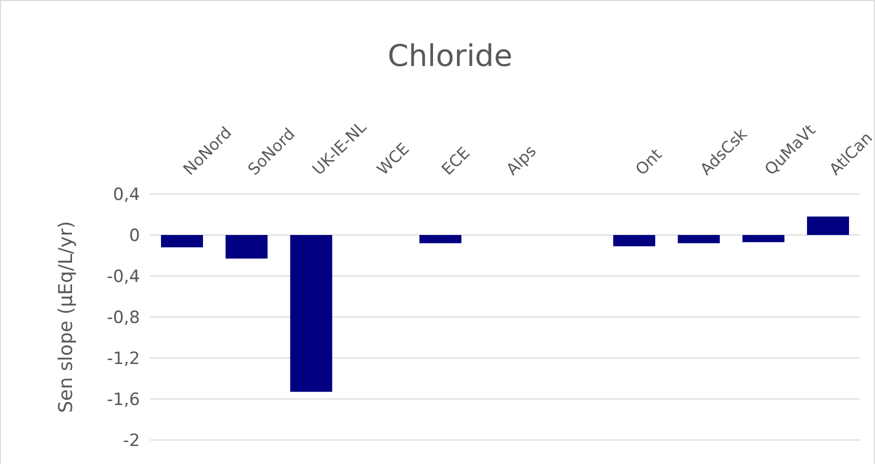 The width and height of the screenshot is (875, 464). Describe the element at coordinates (66, 317) in the screenshot. I see `y-axis-title: Sen slope (µEq/L/yr)` at that location.